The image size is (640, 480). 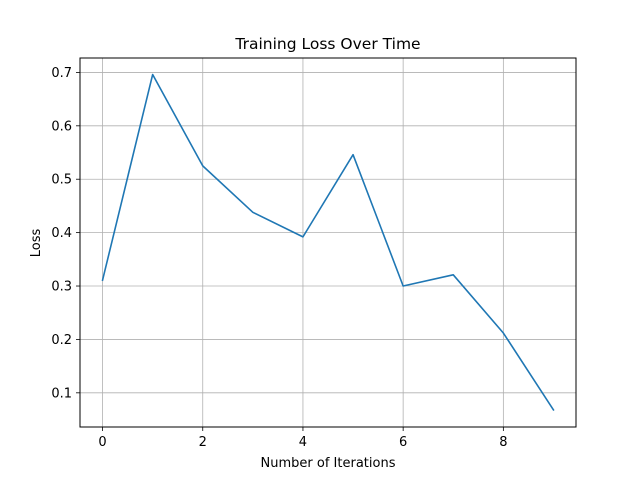 I want to click on y-tick-label: 0.2, so click(x=61, y=340).